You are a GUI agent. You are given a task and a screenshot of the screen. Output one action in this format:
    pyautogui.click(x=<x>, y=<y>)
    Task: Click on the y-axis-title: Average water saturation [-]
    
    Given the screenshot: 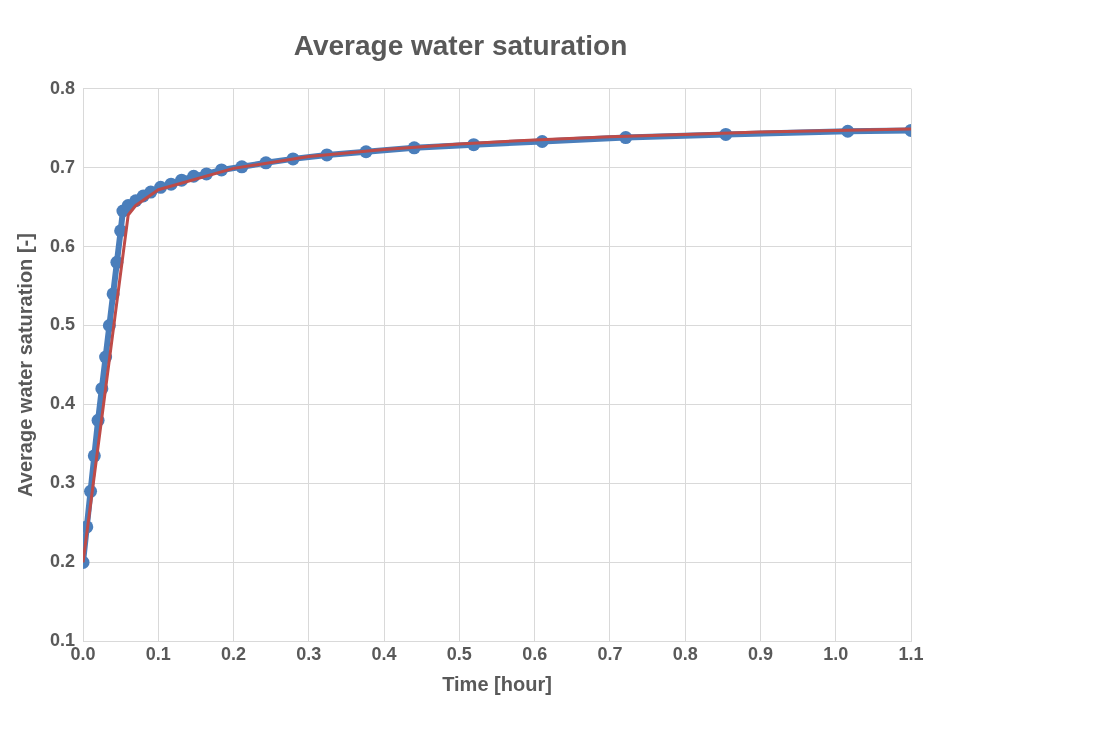 What is the action you would take?
    pyautogui.click(x=24, y=365)
    